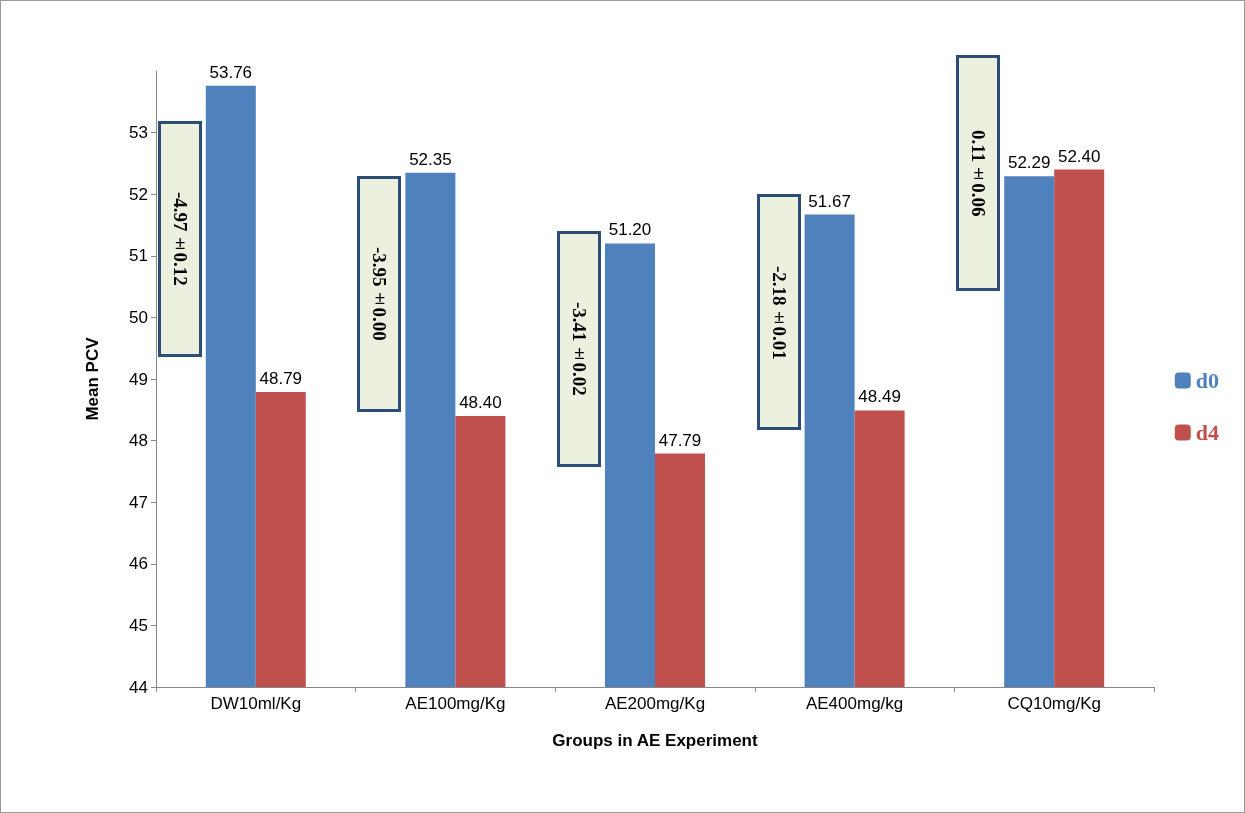 The width and height of the screenshot is (1245, 813). I want to click on x-tick-label: AE200mg/Kg, so click(655, 703).